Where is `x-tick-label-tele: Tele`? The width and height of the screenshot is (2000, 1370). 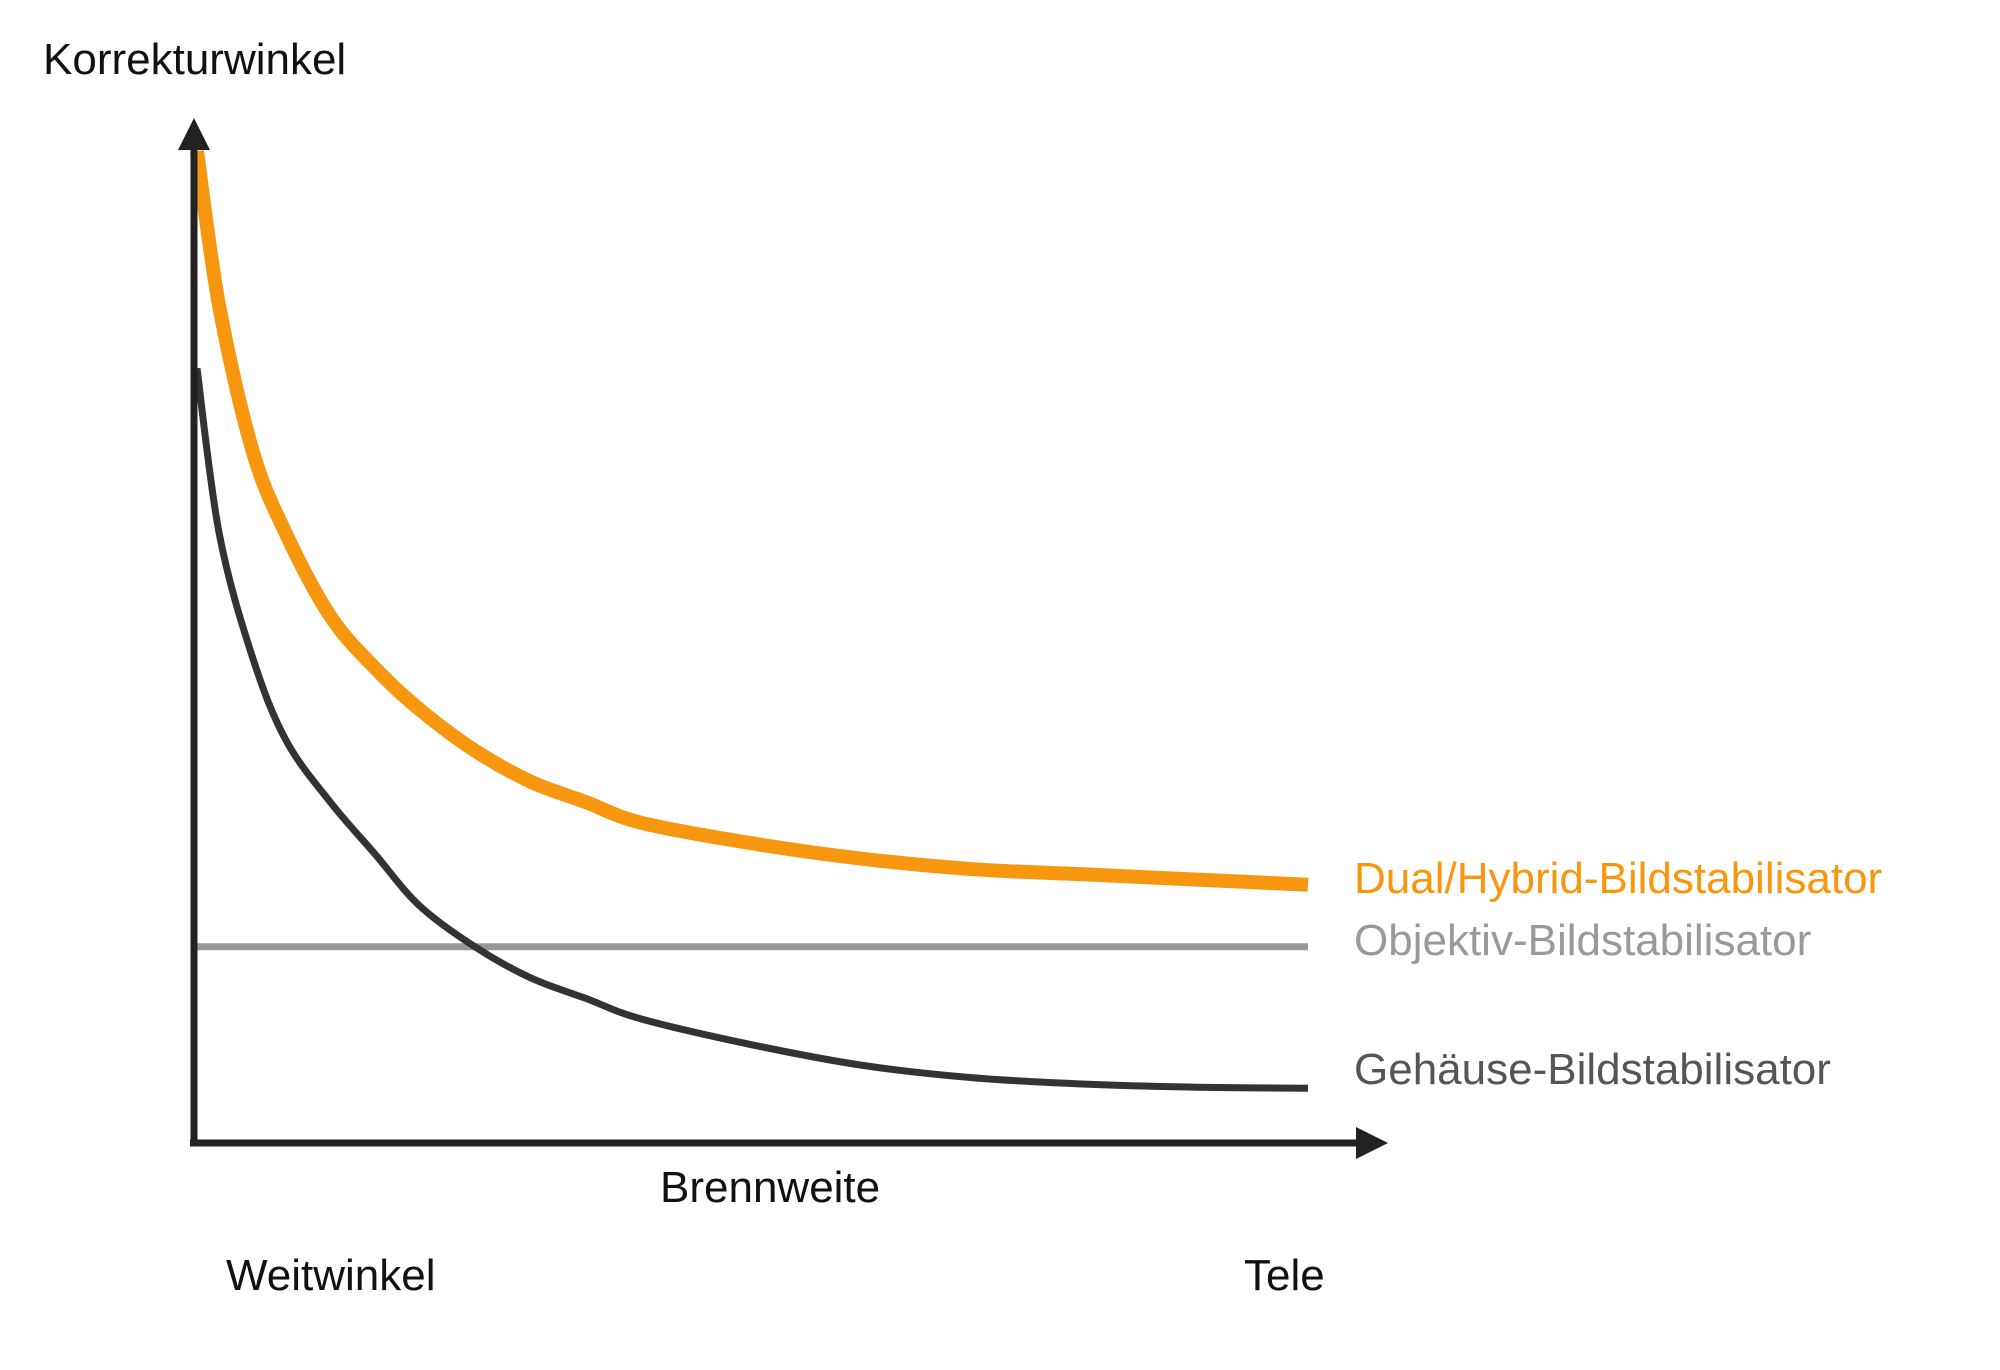
x-tick-label-tele: Tele is located at coordinates (1284, 1275).